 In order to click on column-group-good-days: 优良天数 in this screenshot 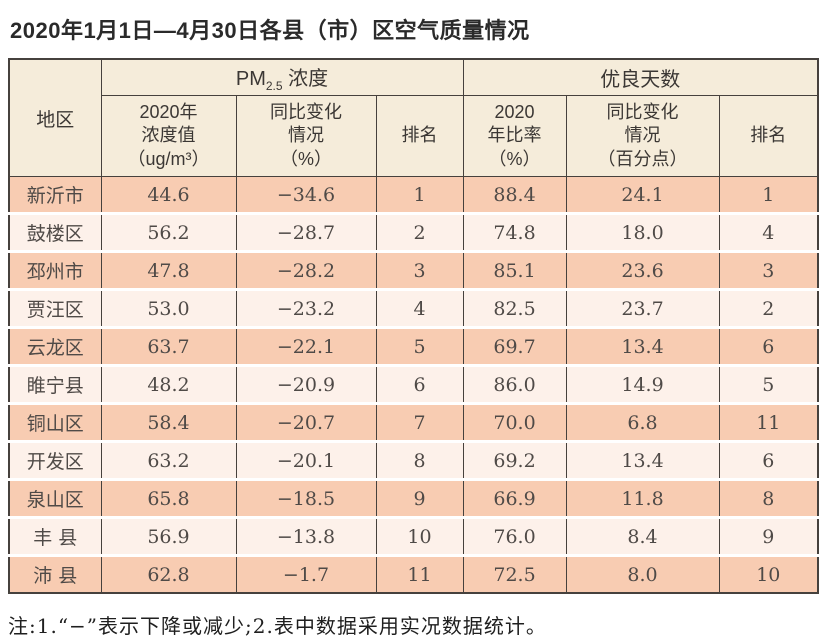, I will do `click(640, 77)`.